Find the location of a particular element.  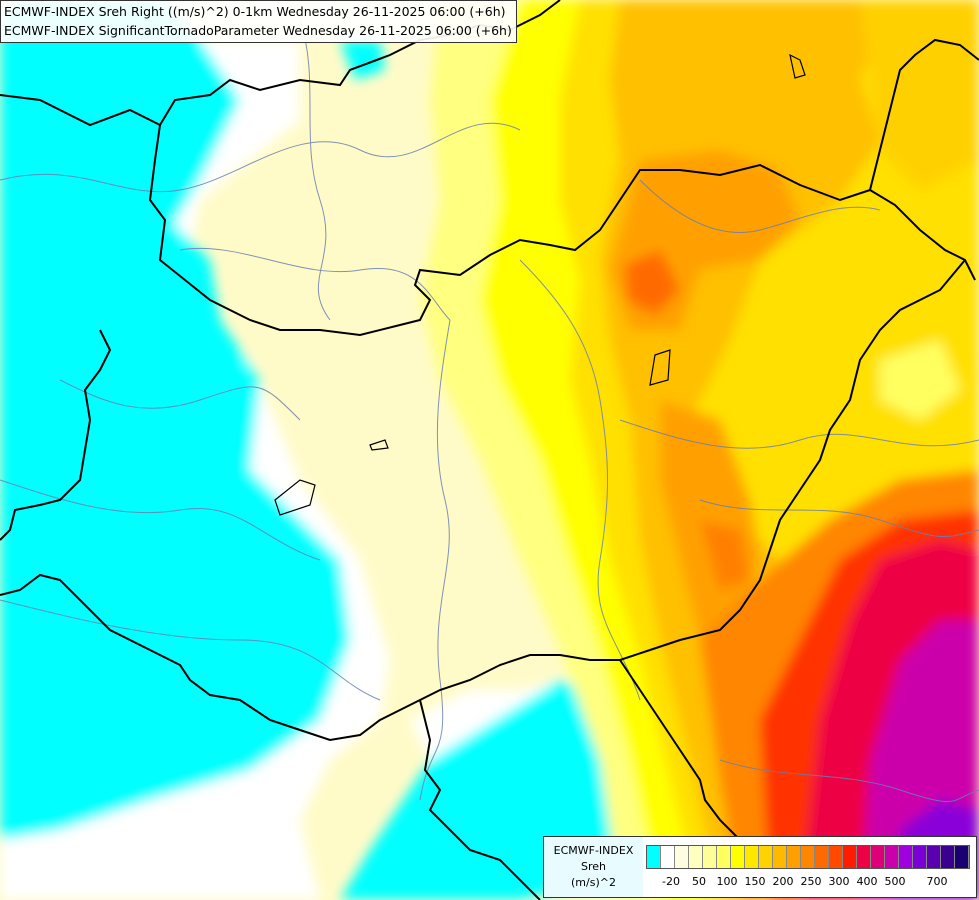

field-cyan-northwest is located at coordinates (120, 115).